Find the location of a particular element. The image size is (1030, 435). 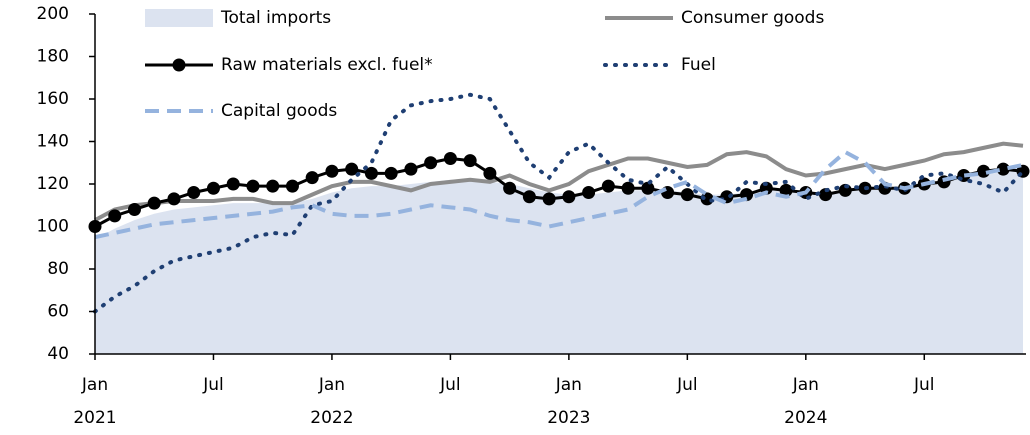

y-tick-label: 200 is located at coordinates (53, 14).